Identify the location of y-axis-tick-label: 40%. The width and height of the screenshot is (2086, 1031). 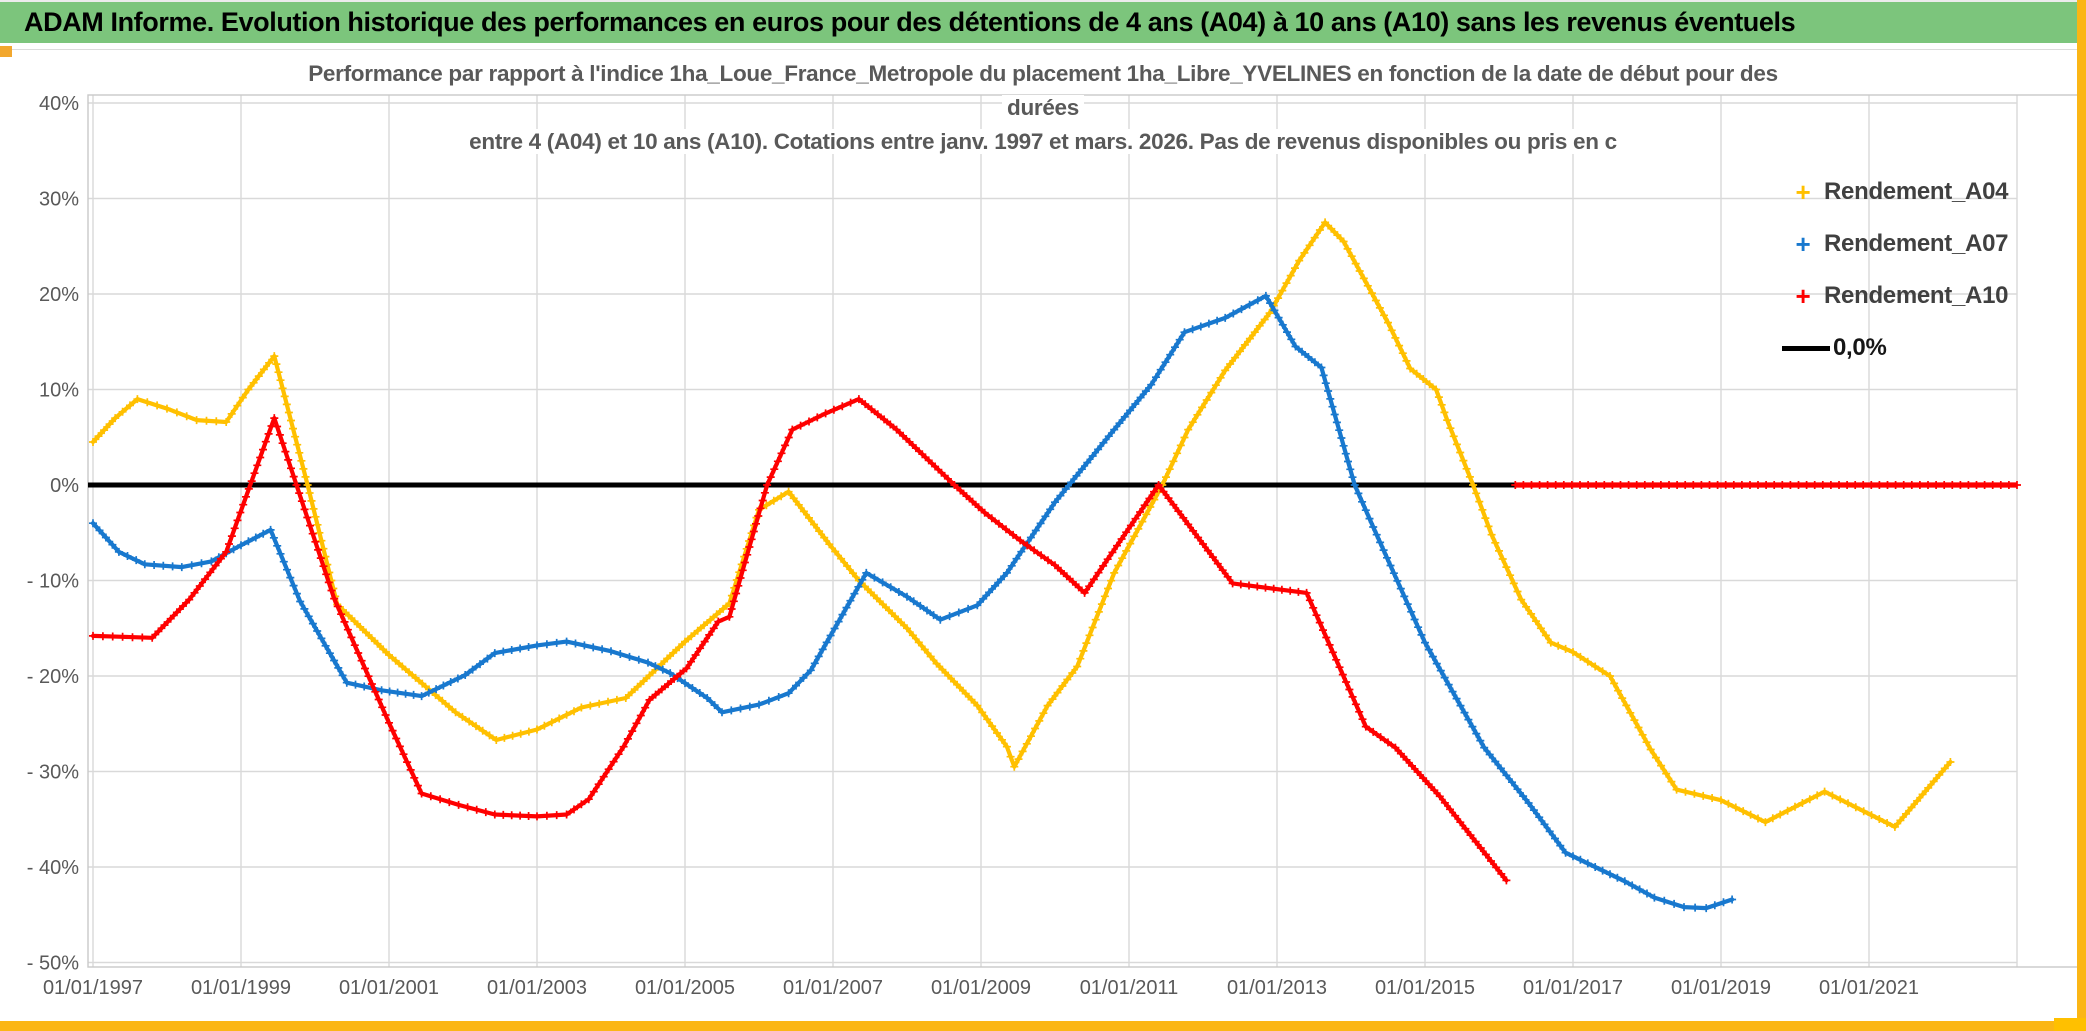
(59, 104).